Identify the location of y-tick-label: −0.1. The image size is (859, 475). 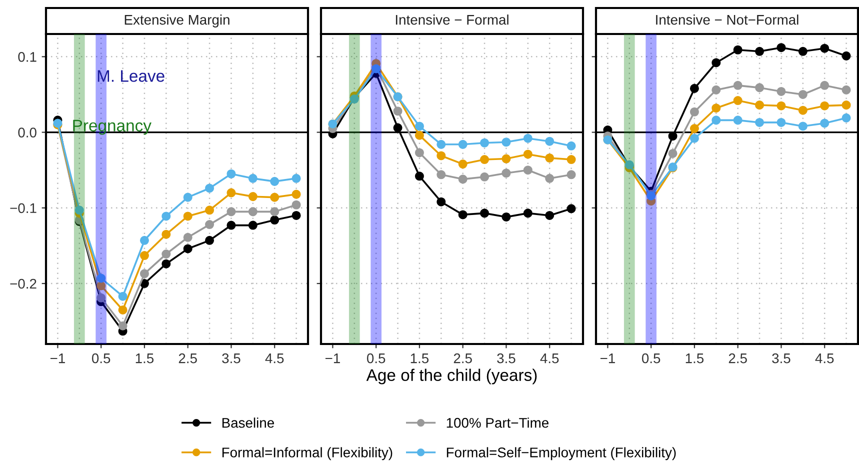
(23, 208).